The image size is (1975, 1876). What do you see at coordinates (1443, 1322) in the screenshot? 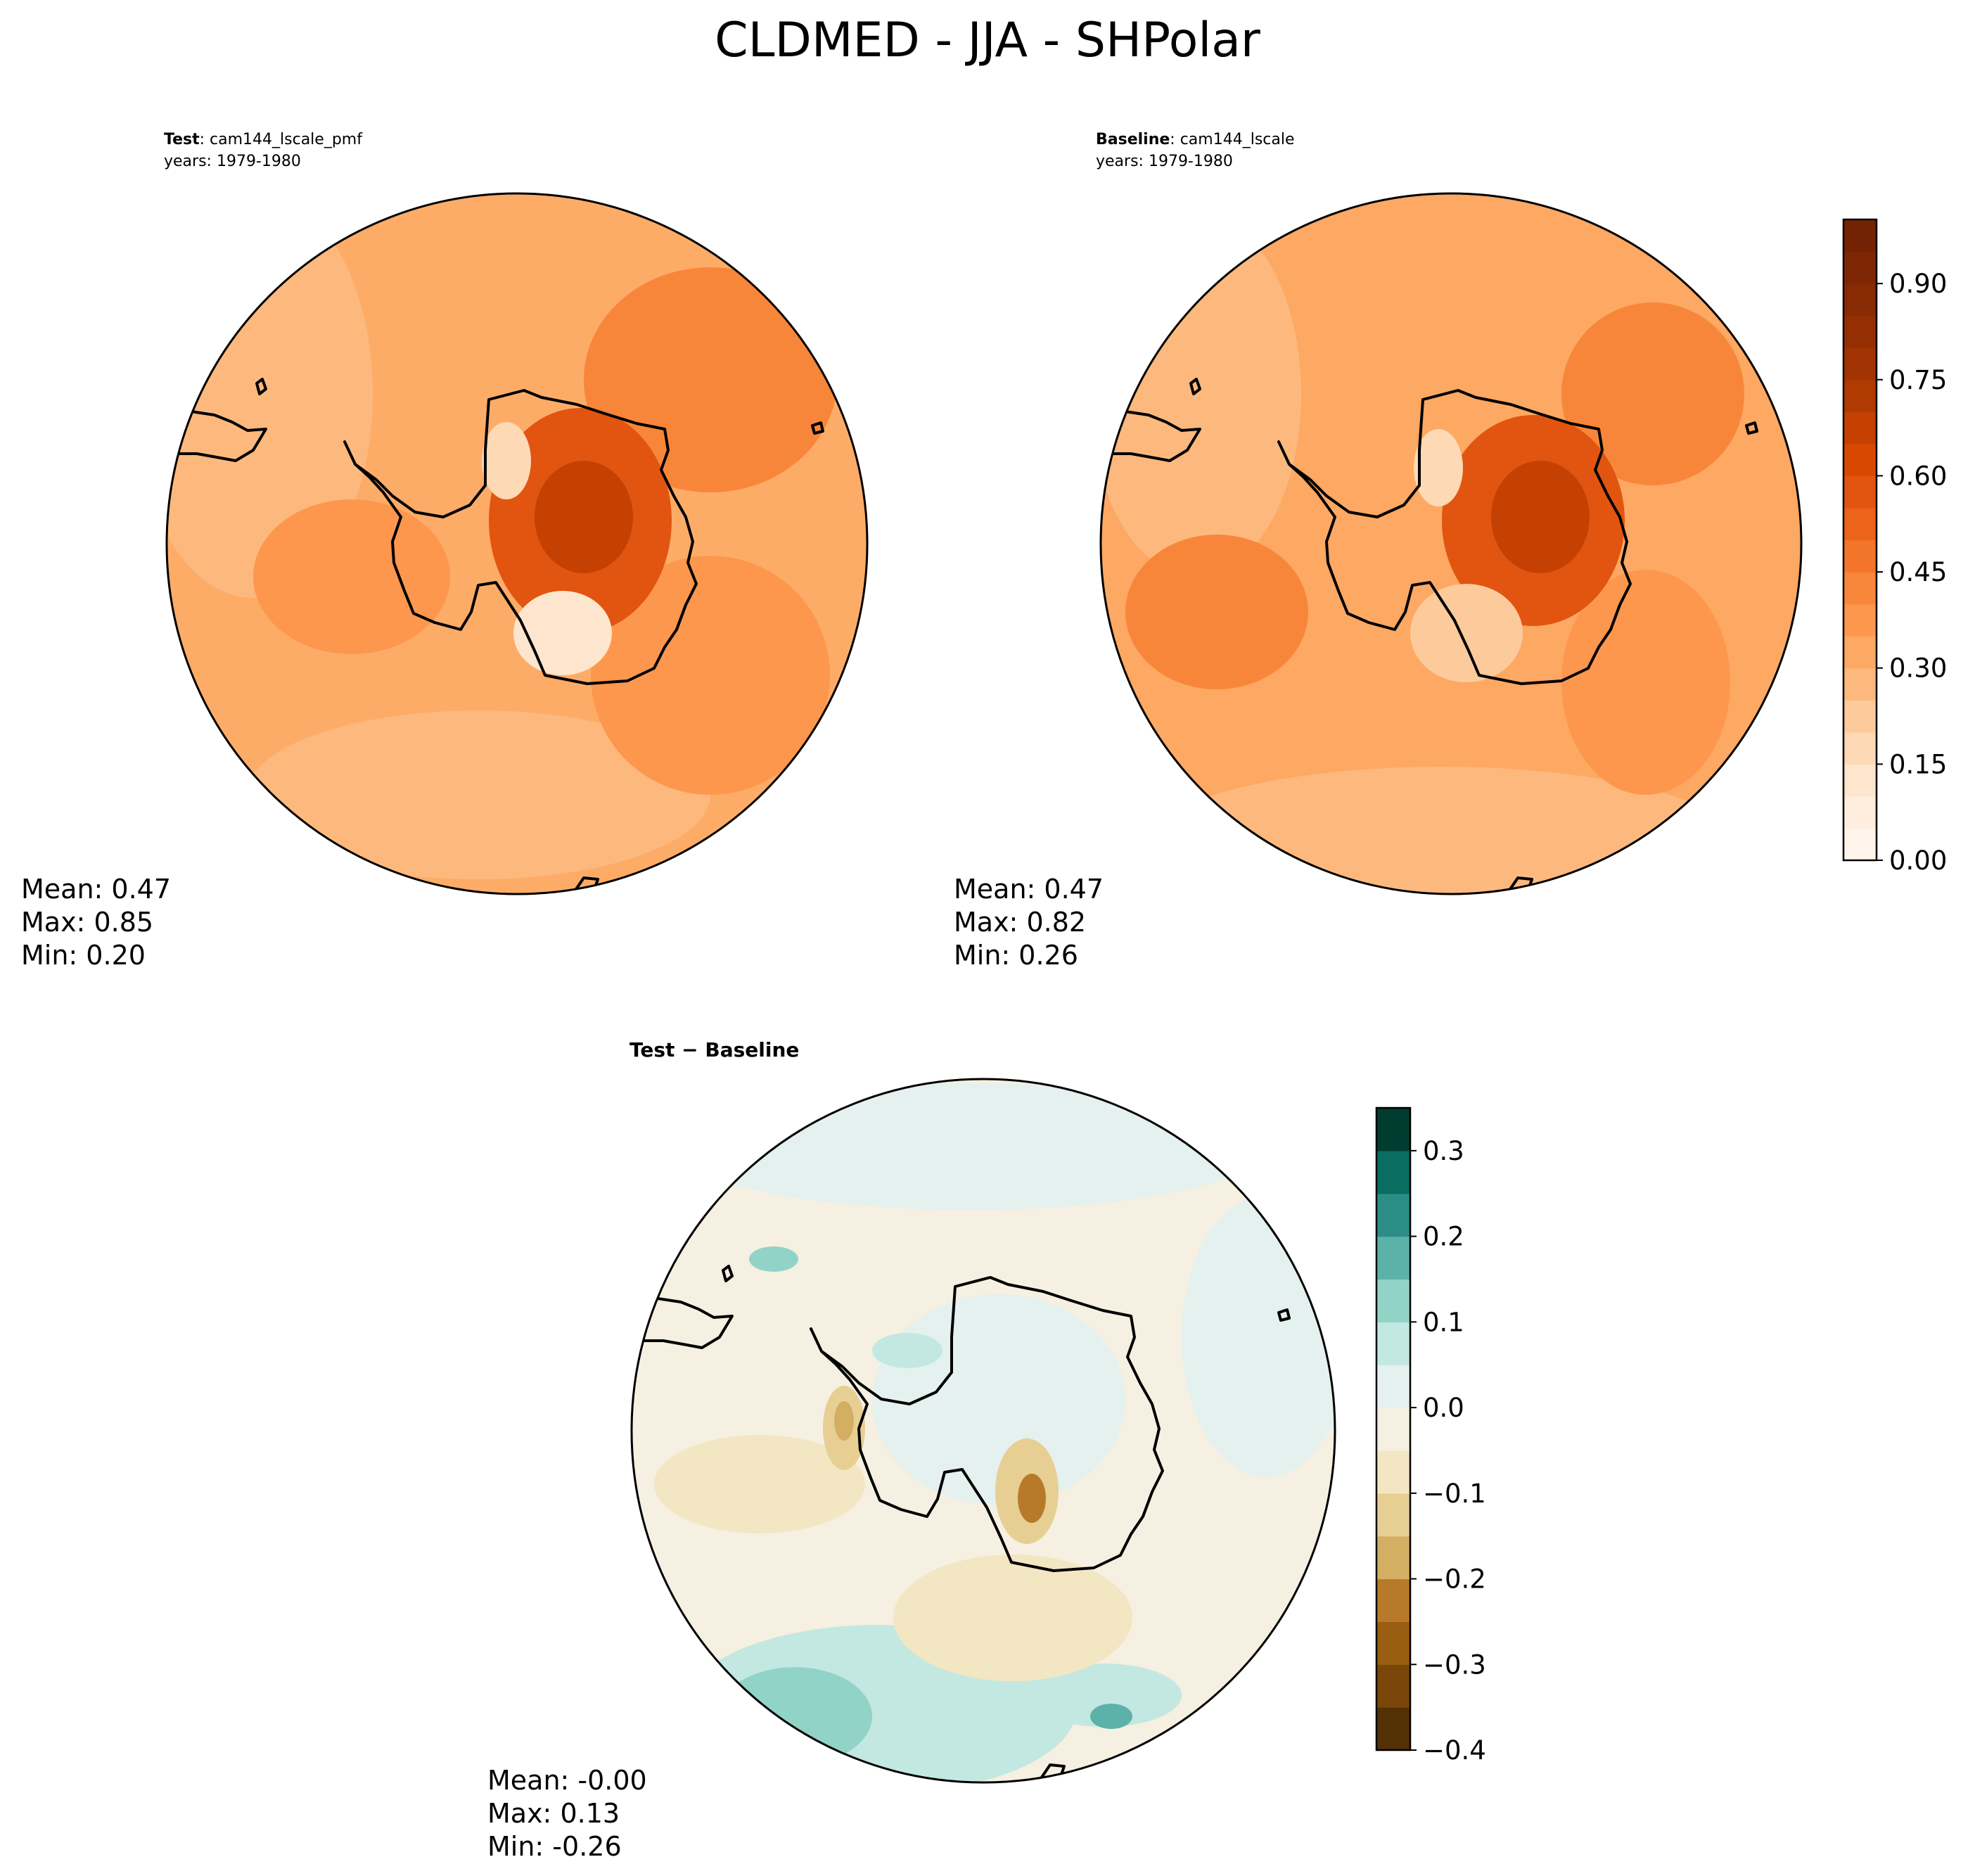
I see `colorbar-diff-tick-label: 0.1` at bounding box center [1443, 1322].